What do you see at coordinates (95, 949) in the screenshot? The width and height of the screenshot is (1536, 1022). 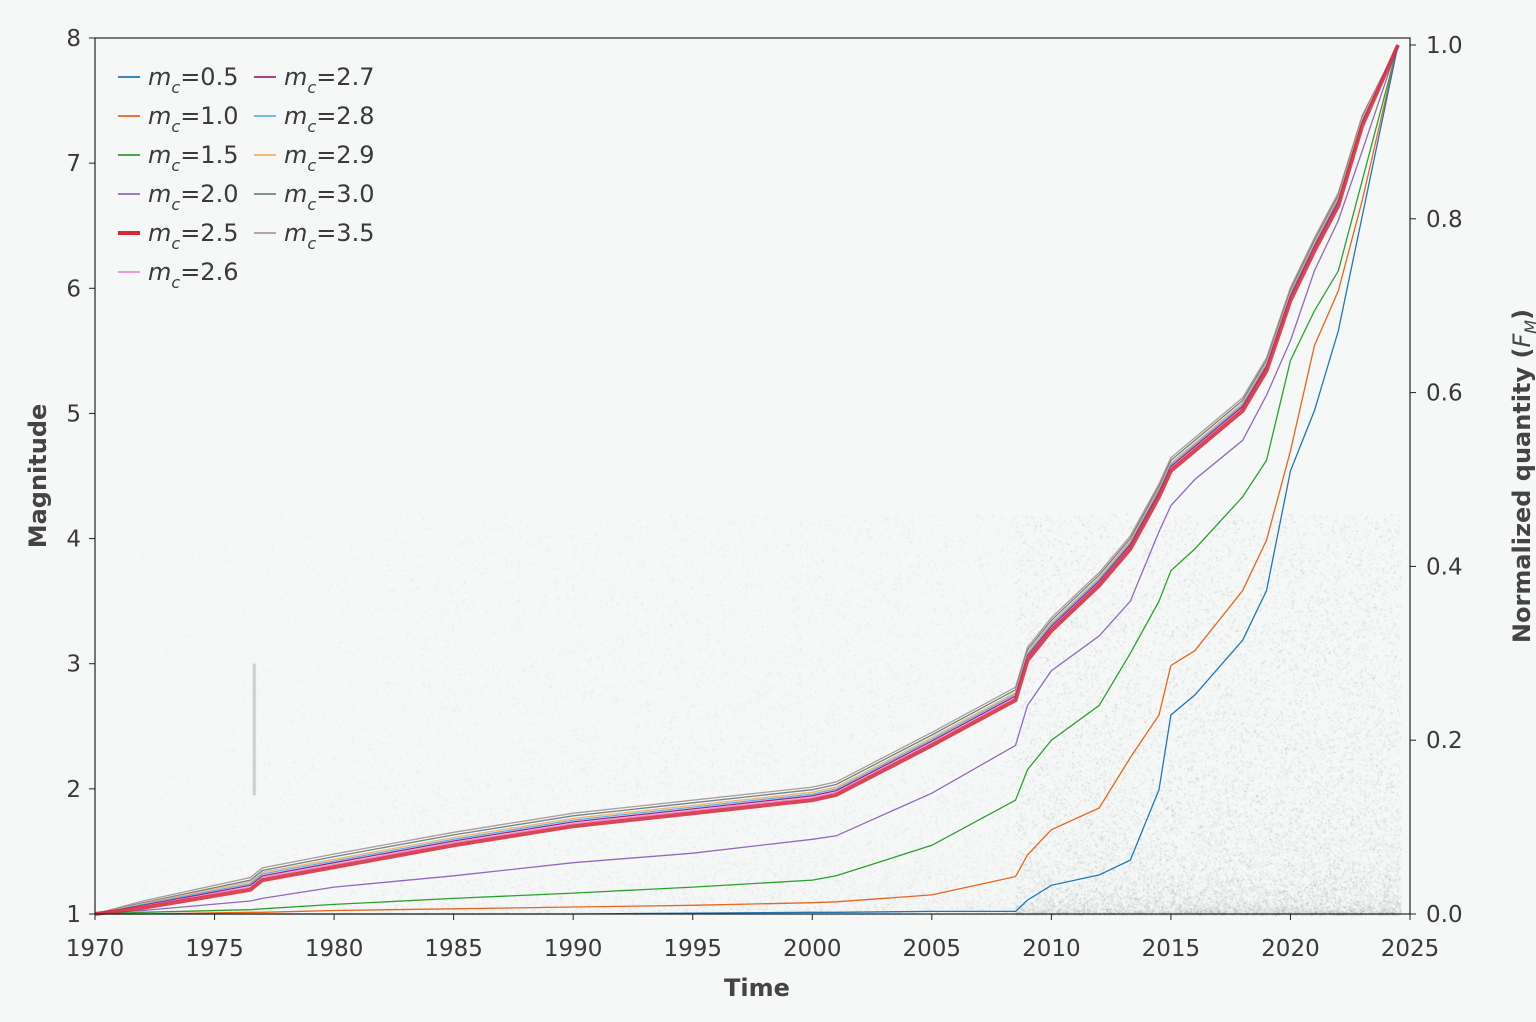 I see `x-tick-label: 1970` at bounding box center [95, 949].